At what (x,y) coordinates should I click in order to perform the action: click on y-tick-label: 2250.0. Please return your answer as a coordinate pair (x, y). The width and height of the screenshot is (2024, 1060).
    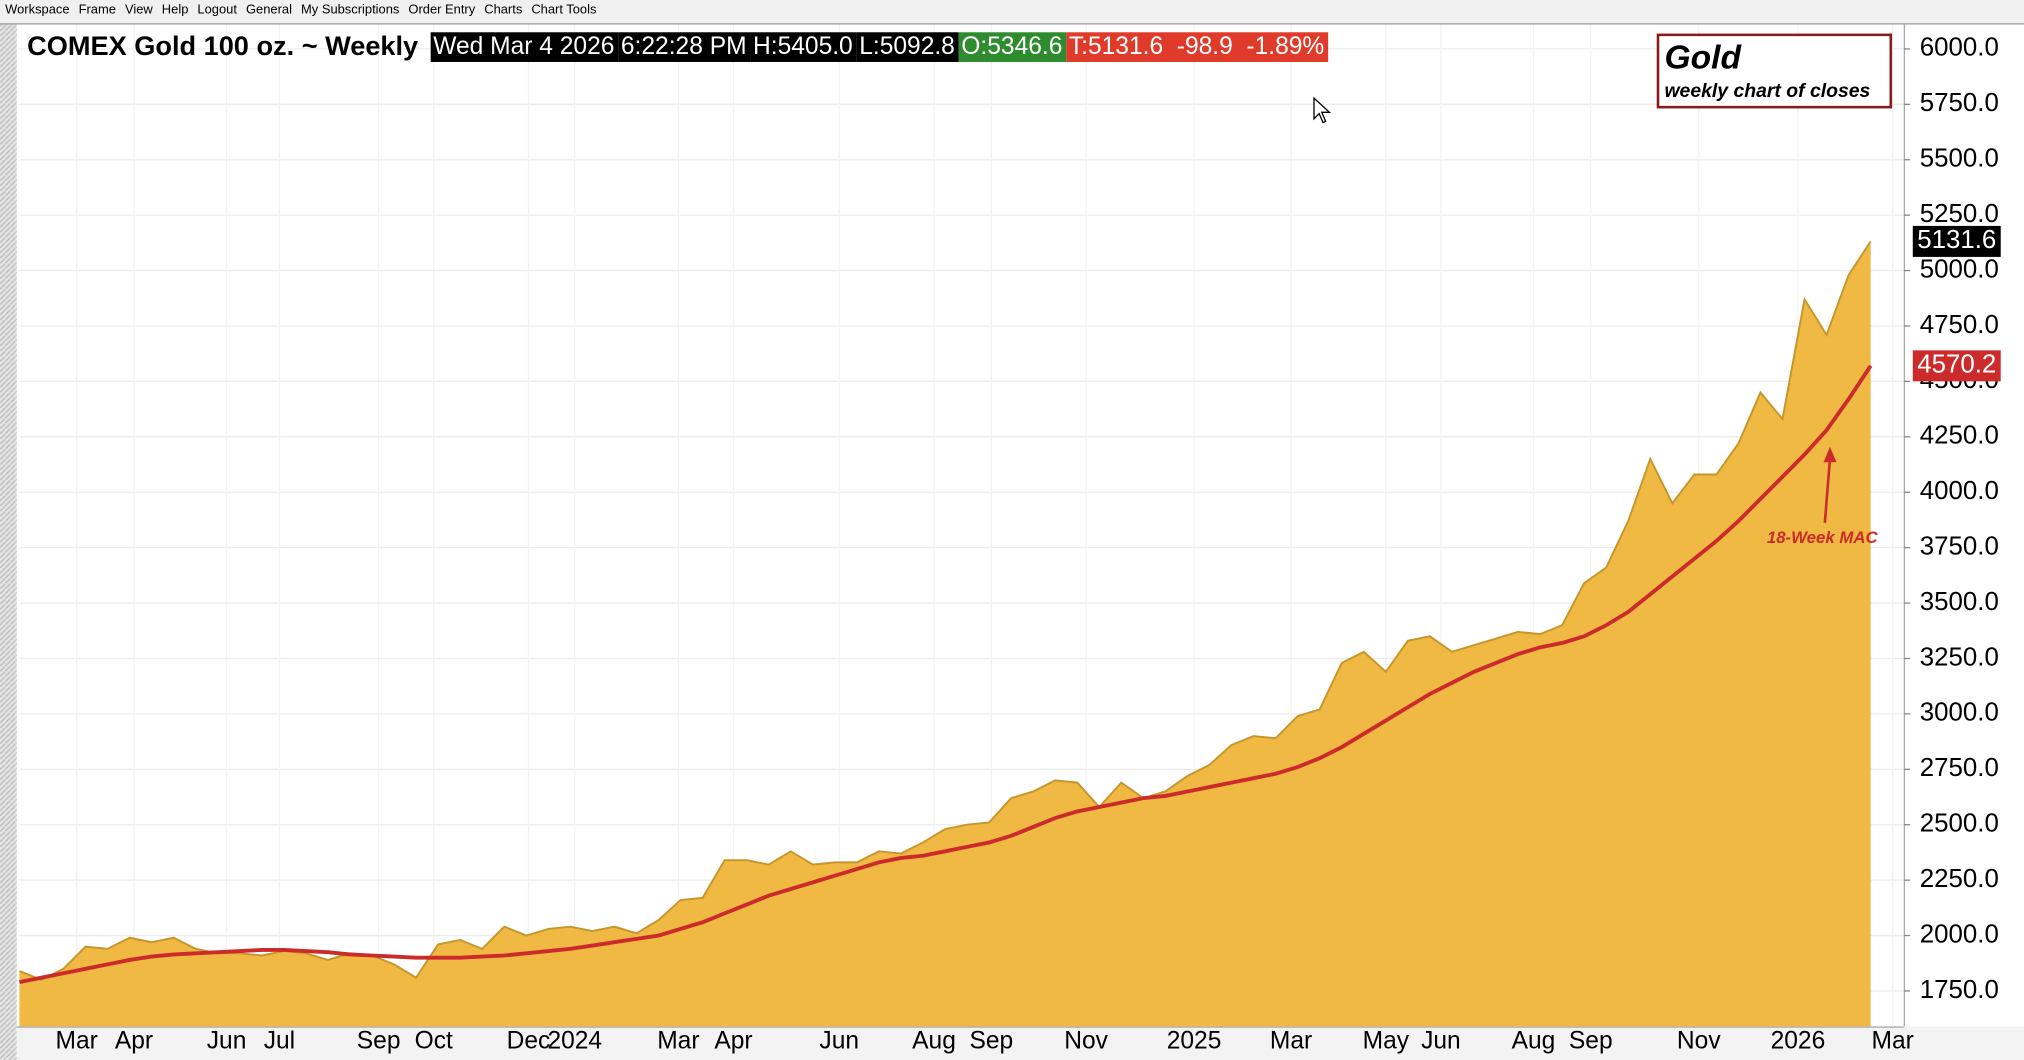
    Looking at the image, I should click on (1959, 879).